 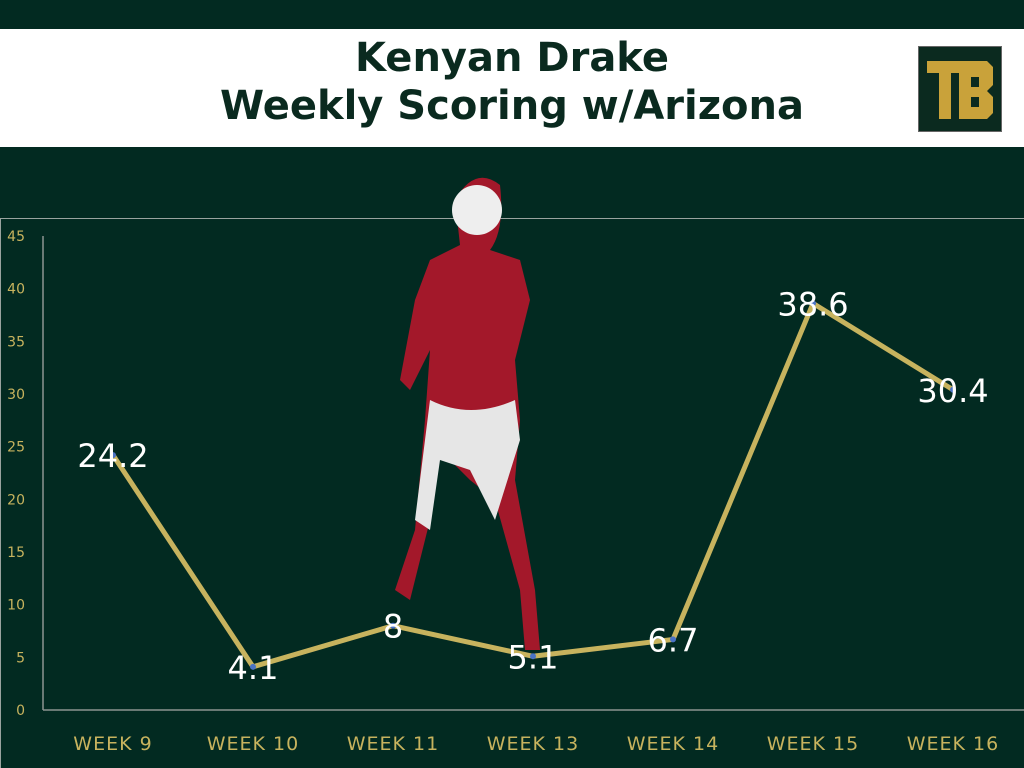 I want to click on x-tick-label: WEEK 10, so click(x=253, y=744).